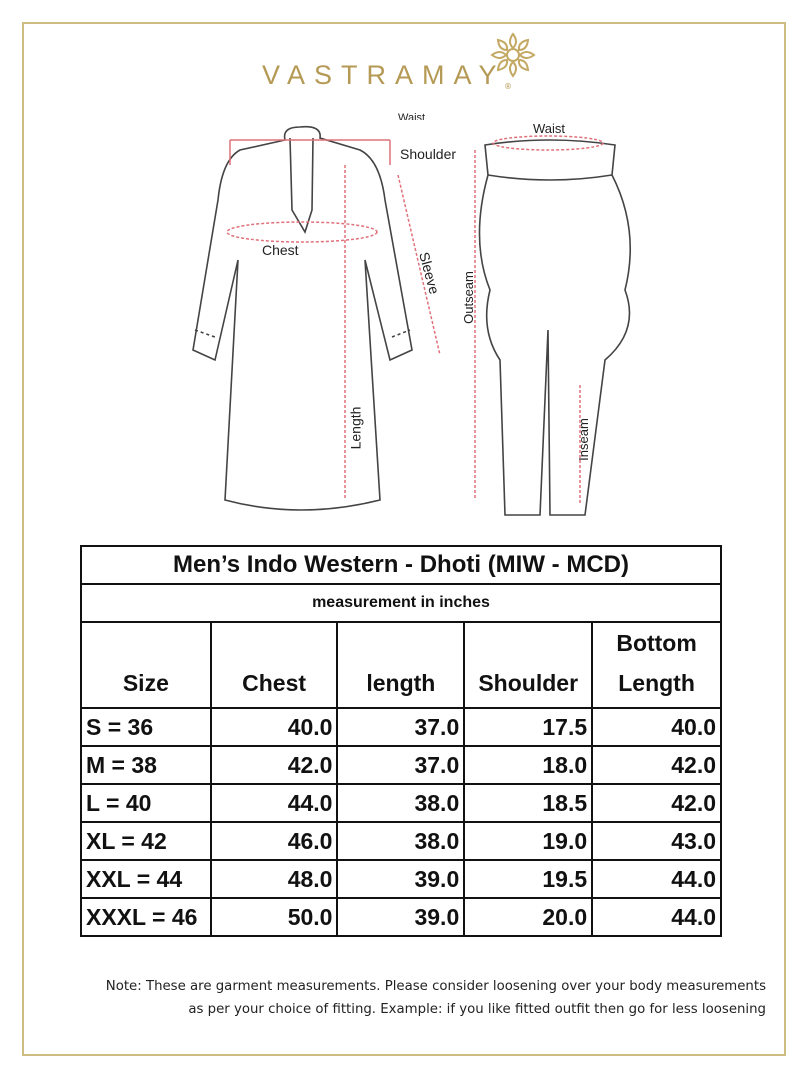  What do you see at coordinates (401, 603) in the screenshot?
I see `table-subtitle: measurement in inches` at bounding box center [401, 603].